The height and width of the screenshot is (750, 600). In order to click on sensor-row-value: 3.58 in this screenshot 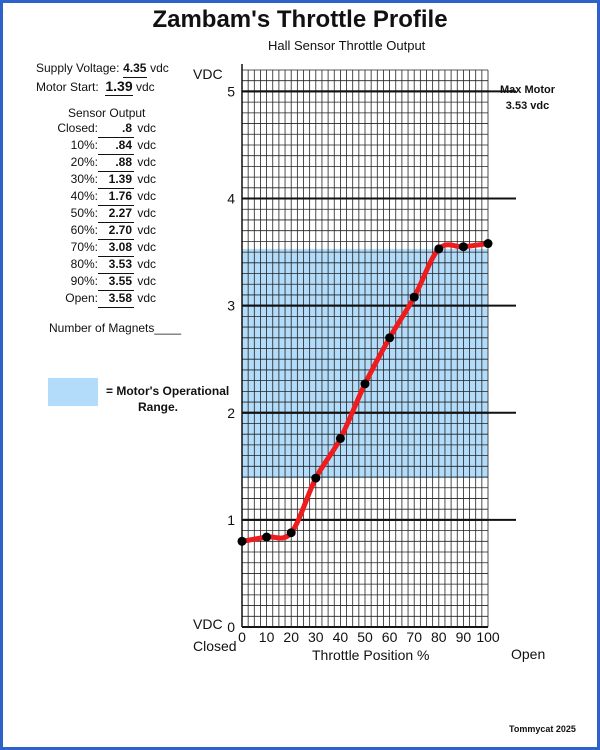, I will do `click(116, 299)`.